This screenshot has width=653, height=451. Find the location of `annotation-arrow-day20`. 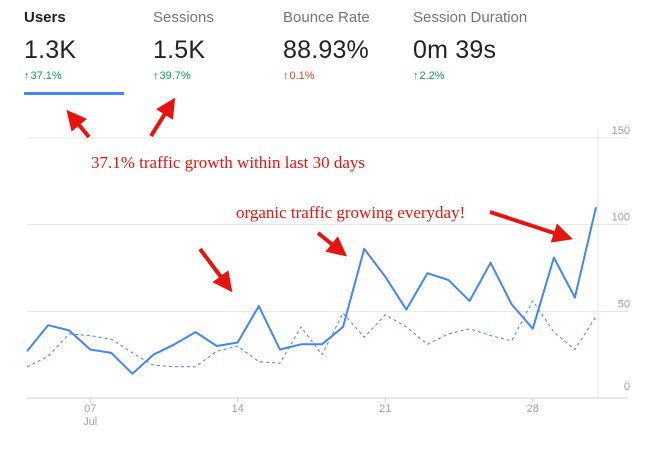

annotation-arrow-day20 is located at coordinates (332, 244).